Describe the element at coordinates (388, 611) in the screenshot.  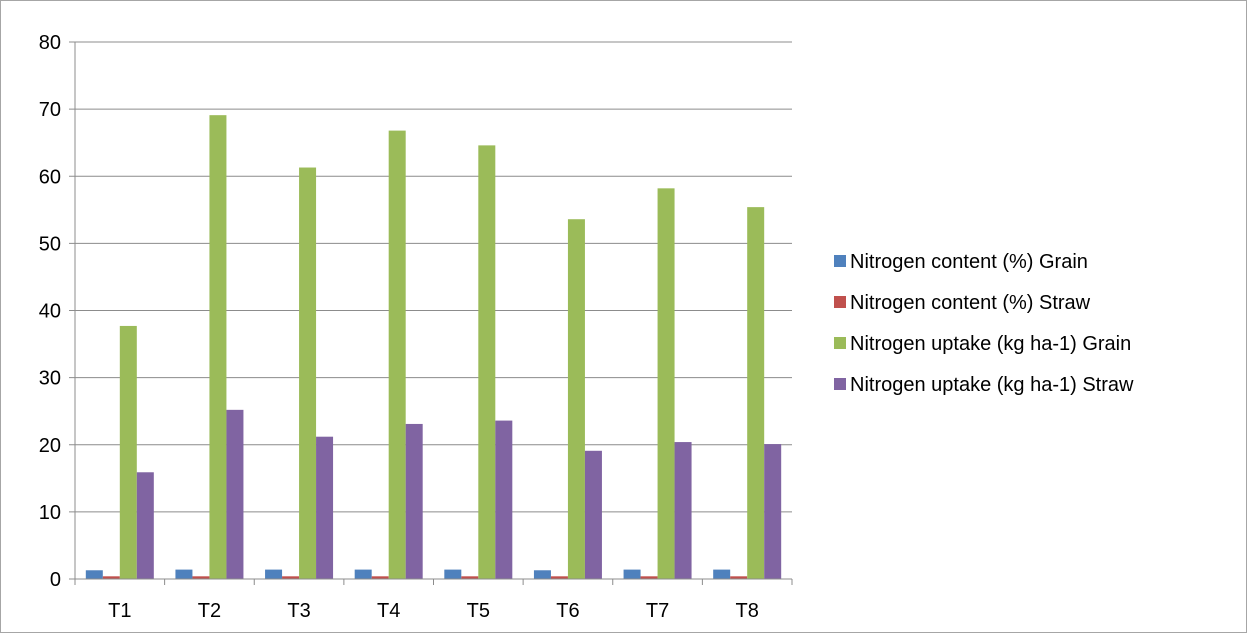
I see `x-tick-label: T4` at that location.